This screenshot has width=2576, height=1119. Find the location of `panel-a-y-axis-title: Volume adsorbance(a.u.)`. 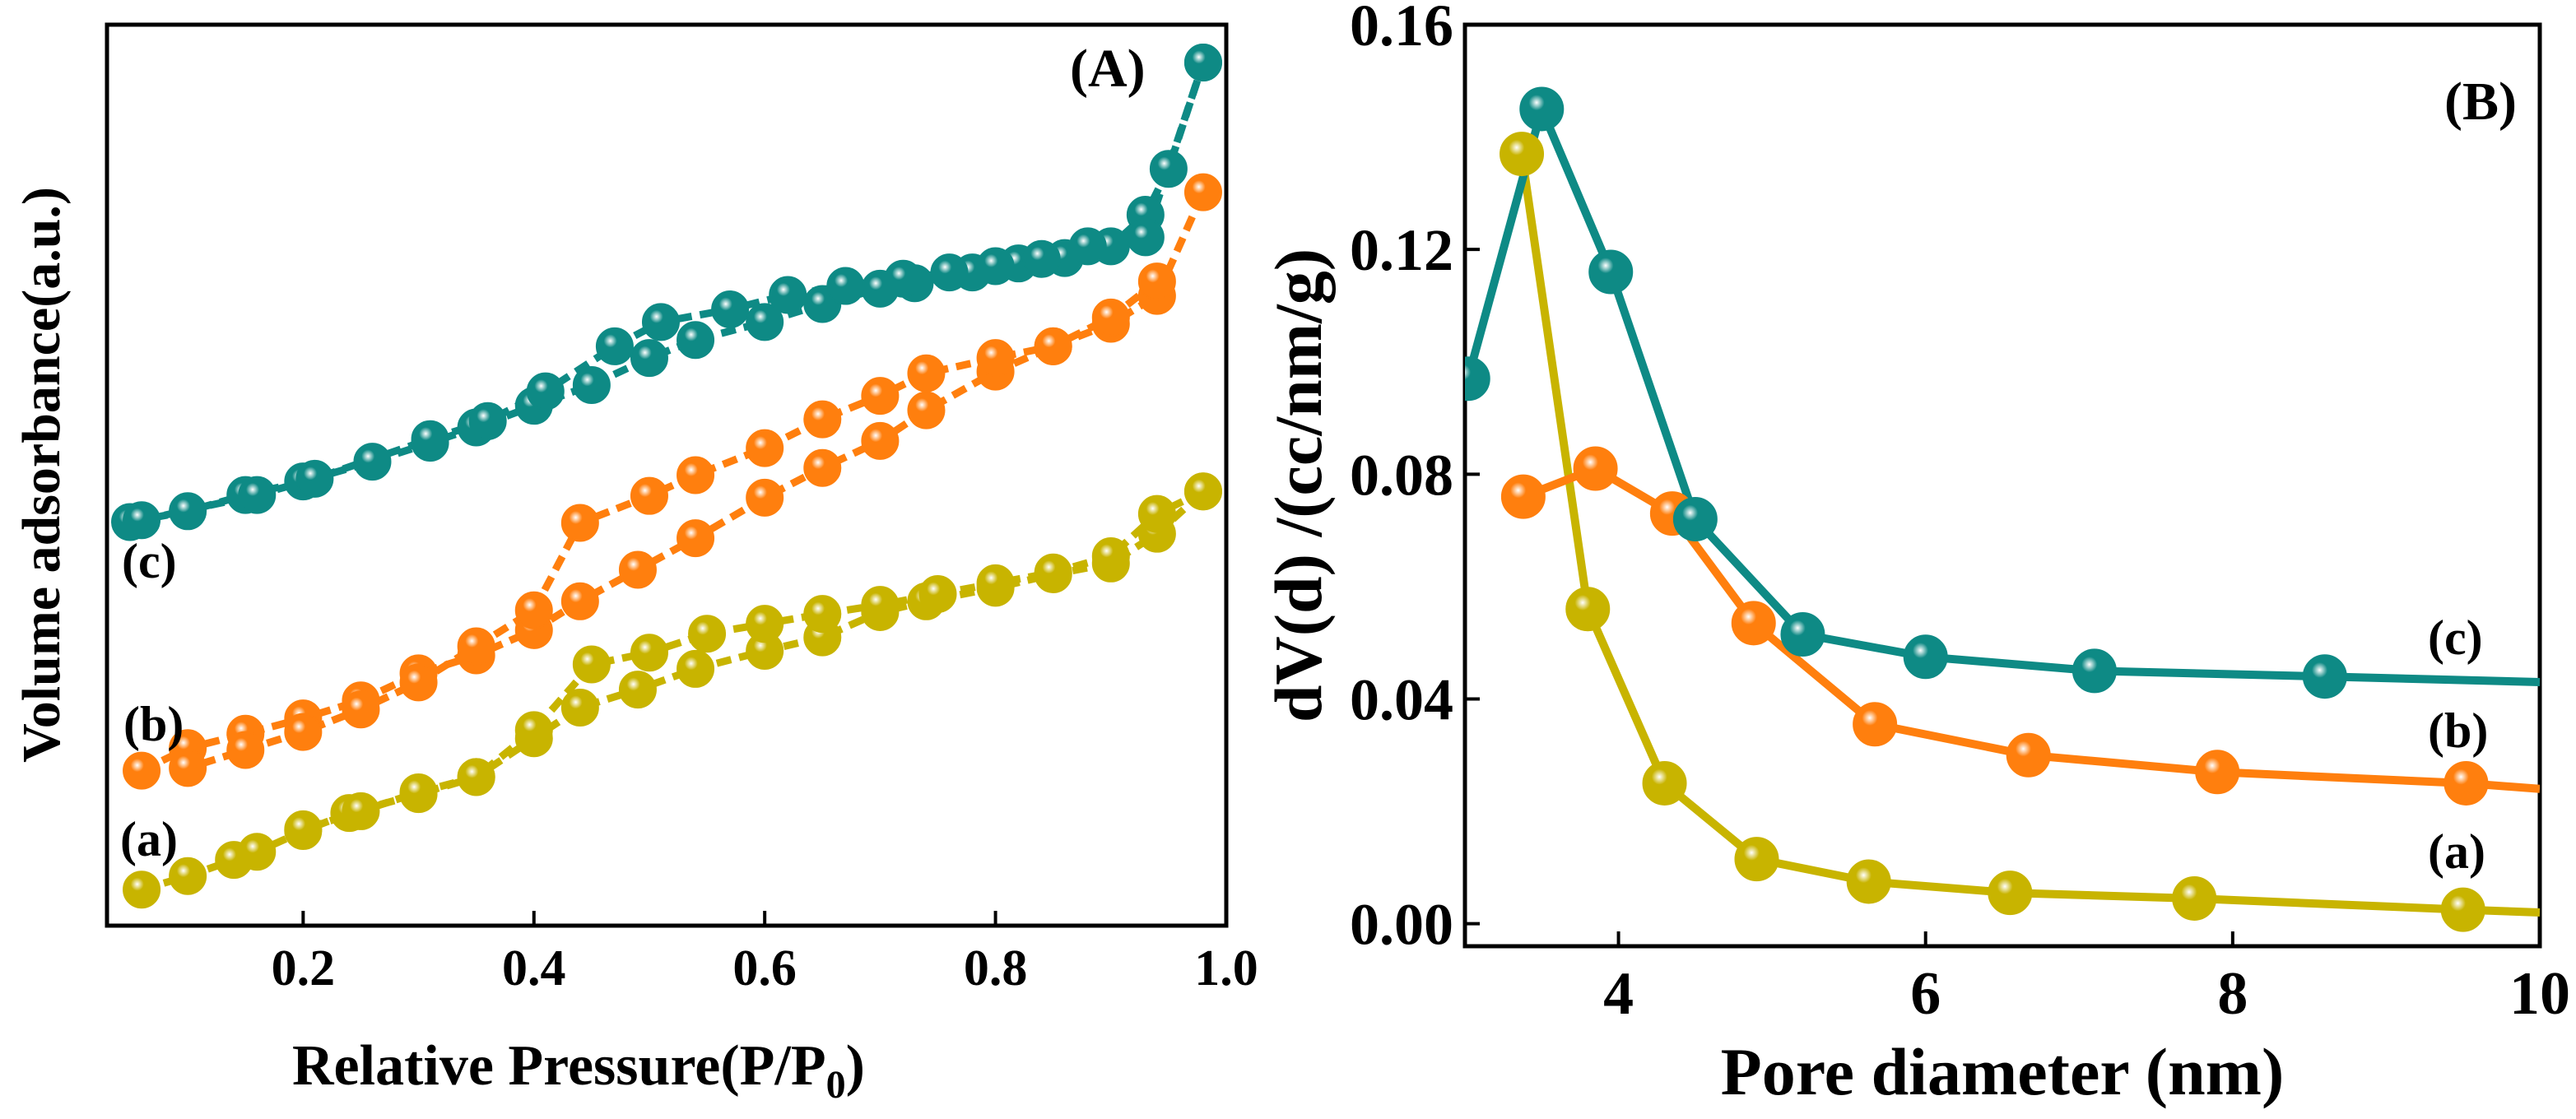

panel-a-y-axis-title: Volume adsorbance(a.u.) is located at coordinates (42, 475).